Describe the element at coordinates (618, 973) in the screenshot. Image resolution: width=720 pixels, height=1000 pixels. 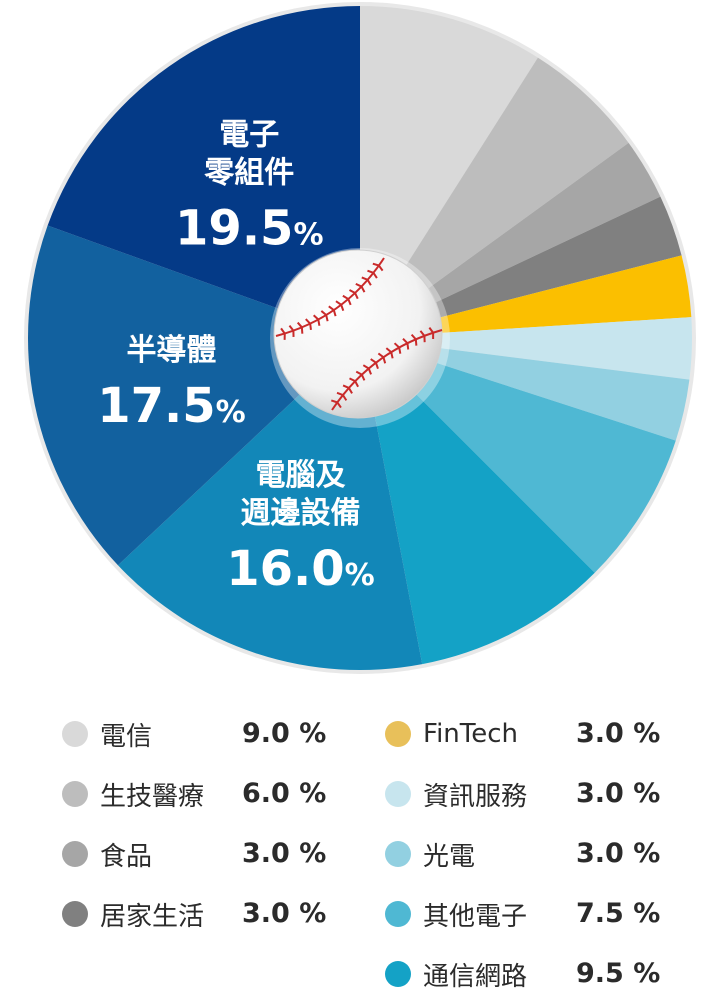
I see `legend-value: 9.5 %` at that location.